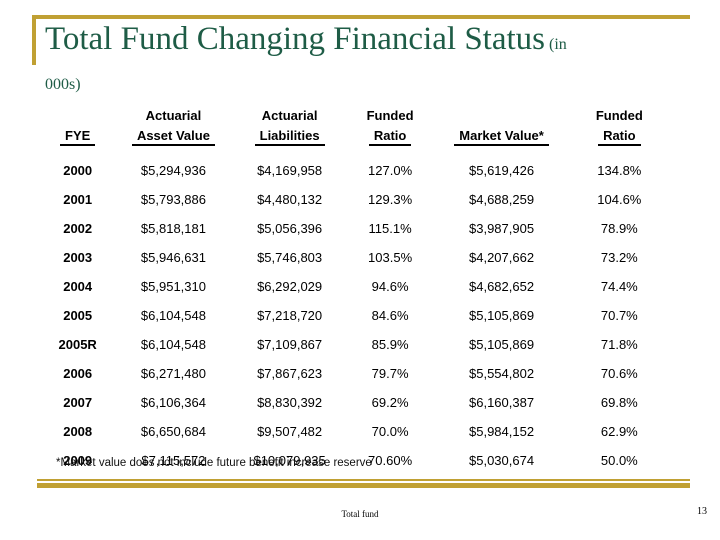  I want to click on fye-cell: 2005, so click(78, 315).